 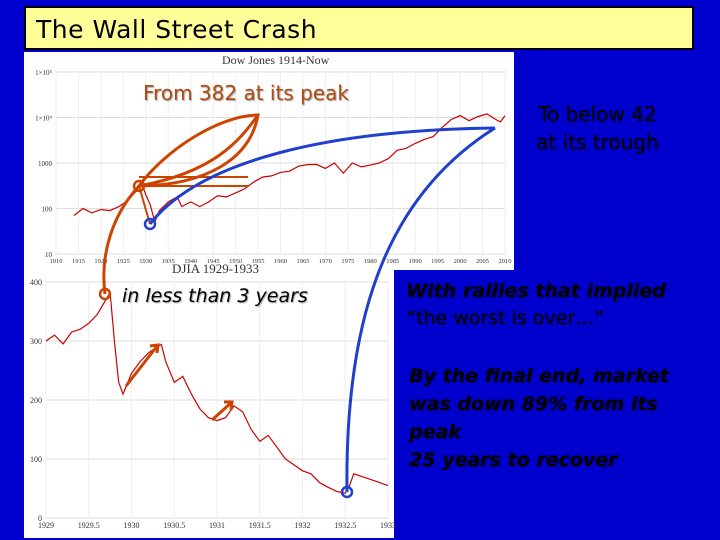 I want to click on trough-callout-line1: To below 42, so click(x=597, y=114).